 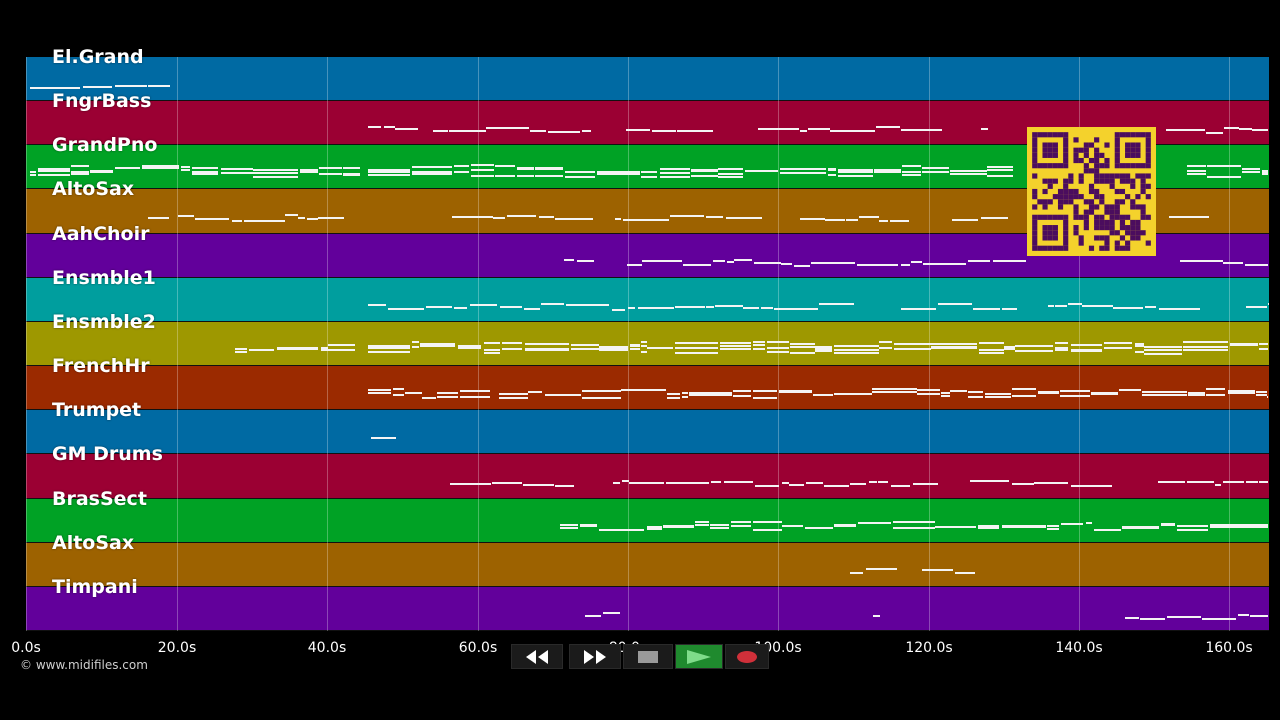 What do you see at coordinates (102, 101) in the screenshot?
I see `track-label: FngrBass` at bounding box center [102, 101].